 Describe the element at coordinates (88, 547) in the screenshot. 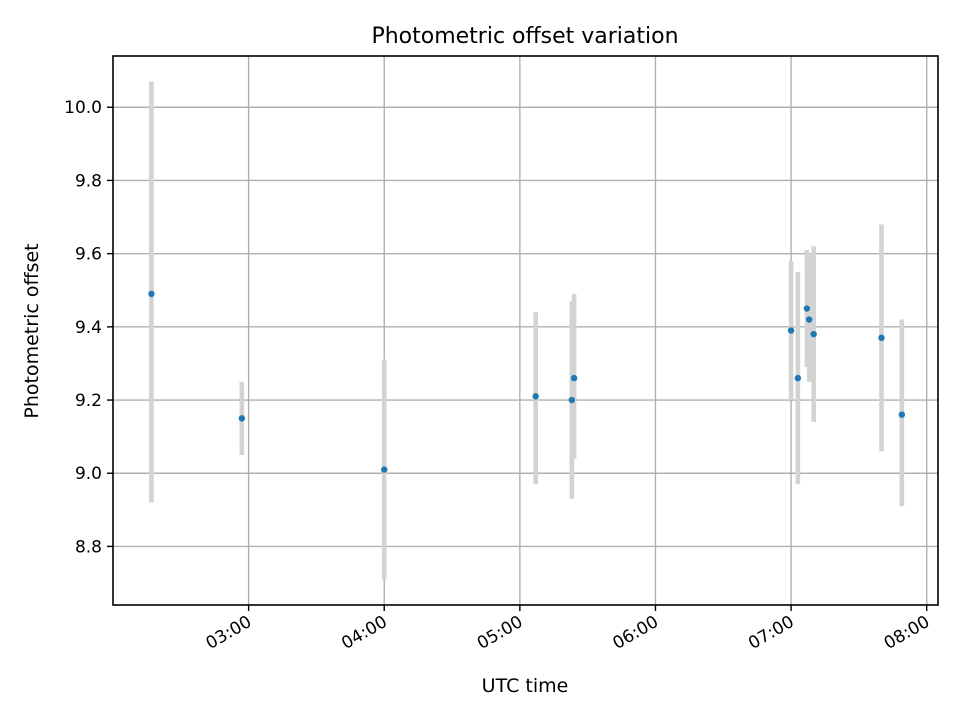

I see `y-tick-label: 8.8` at that location.